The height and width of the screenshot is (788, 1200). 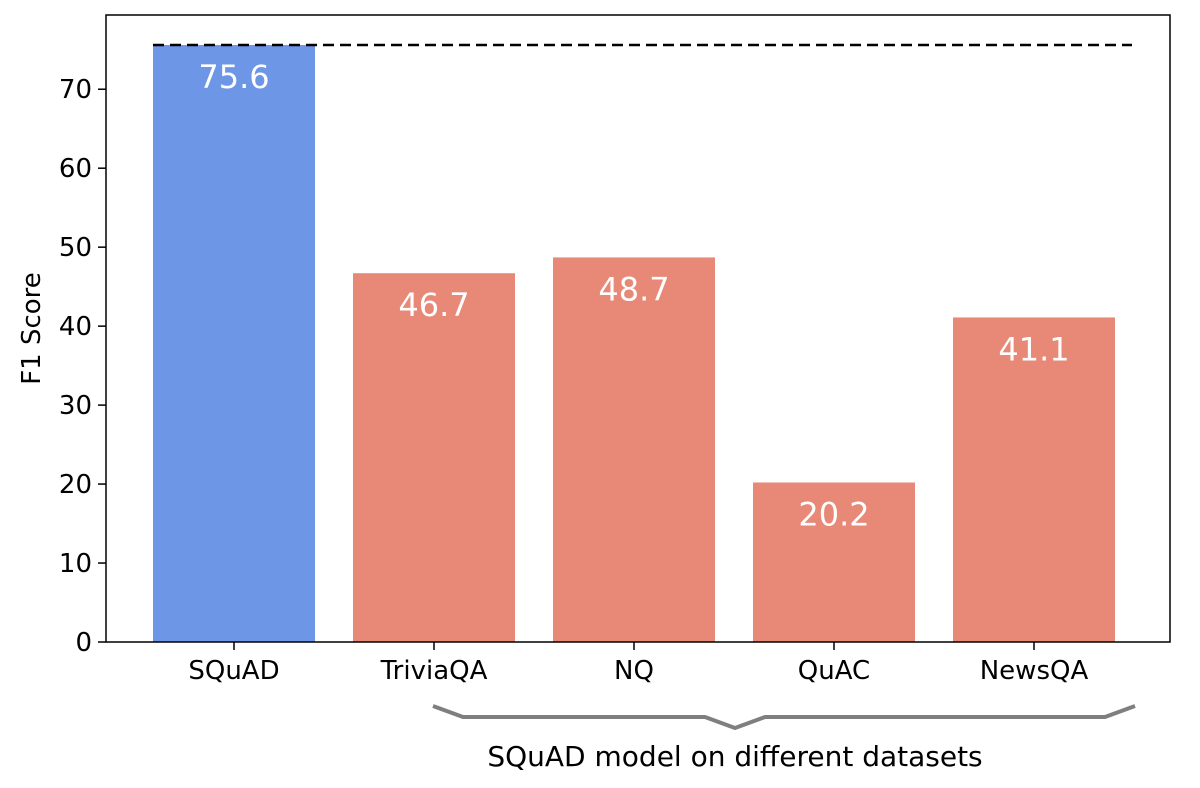 I want to click on x-tick-label: NQ, so click(x=634, y=671).